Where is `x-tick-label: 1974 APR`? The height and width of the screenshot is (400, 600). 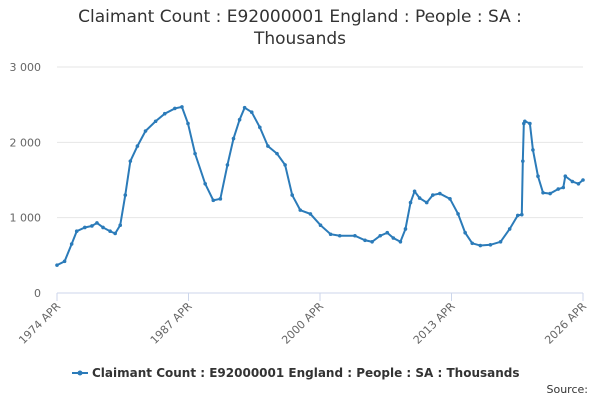
x-tick-label: 1974 APR is located at coordinates (39, 323).